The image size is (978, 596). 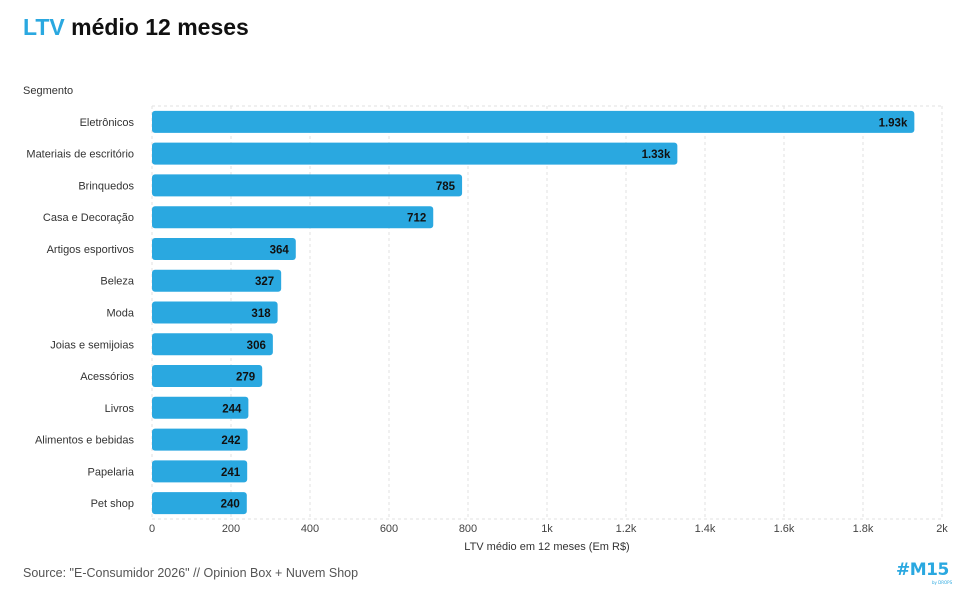 I want to click on data-label: 279, so click(x=245, y=378).